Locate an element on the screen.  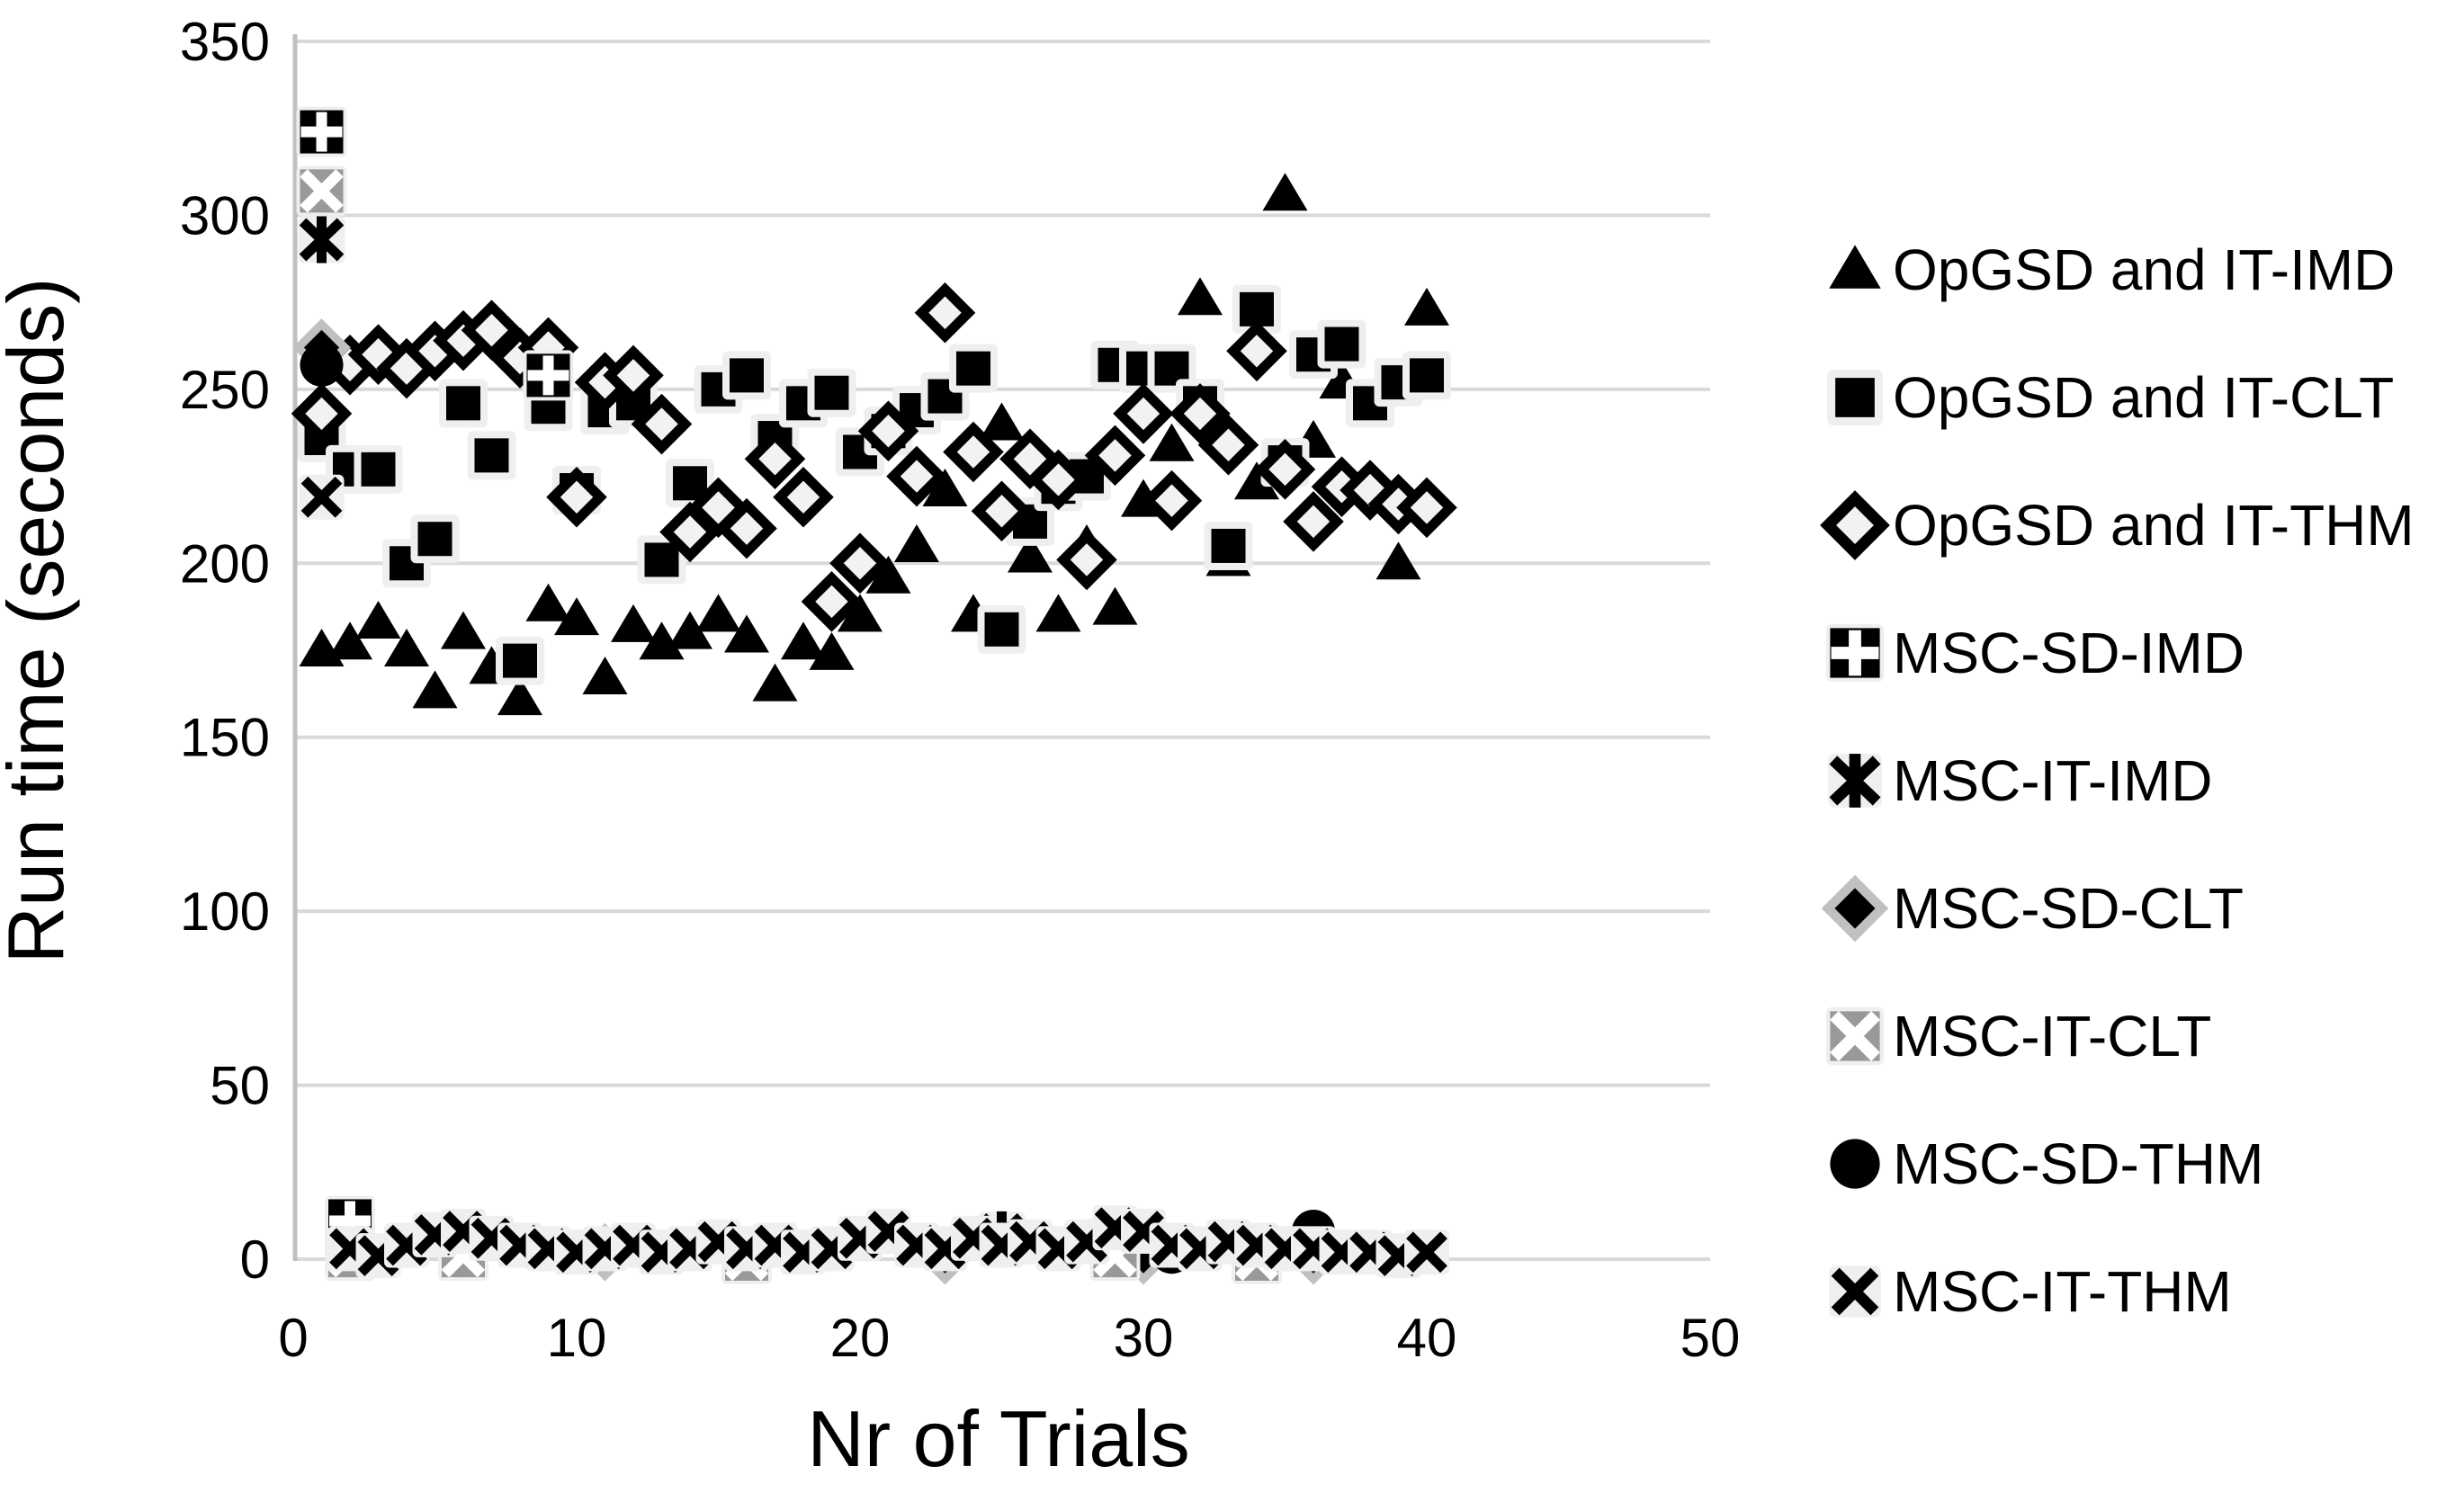
y-tick-label-0: 0 is located at coordinates (255, 1259).